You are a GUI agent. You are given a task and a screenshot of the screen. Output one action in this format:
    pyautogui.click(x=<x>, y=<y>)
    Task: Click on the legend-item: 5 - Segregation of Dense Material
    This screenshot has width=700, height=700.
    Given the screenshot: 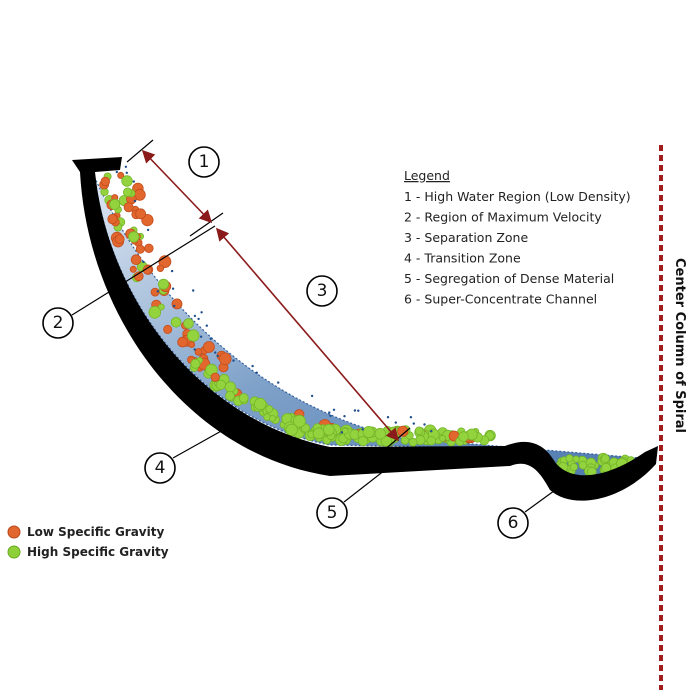 What is the action you would take?
    pyautogui.click(x=509, y=278)
    